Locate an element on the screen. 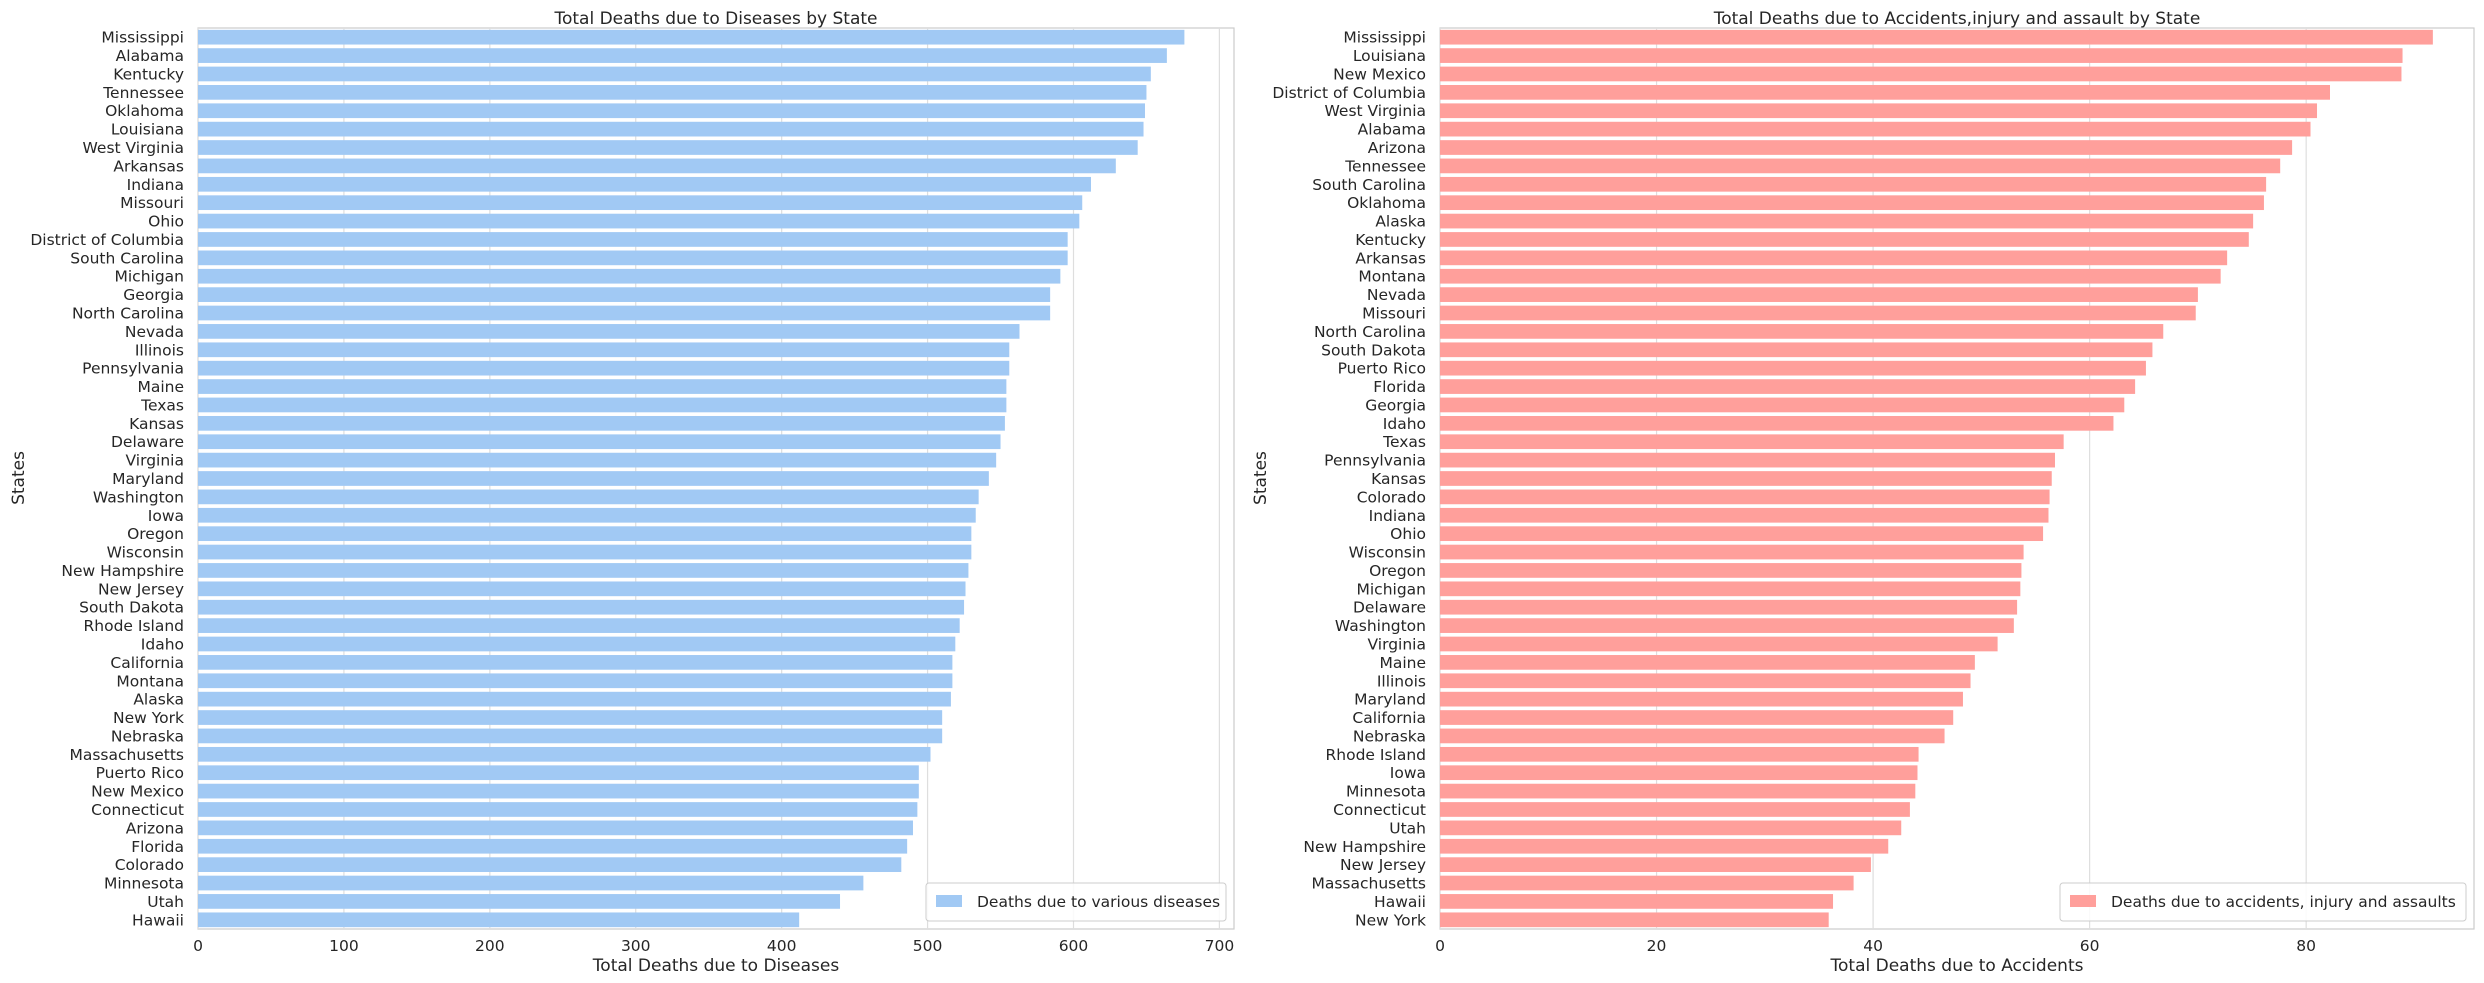  y-tick-label: Texas is located at coordinates (162, 405).